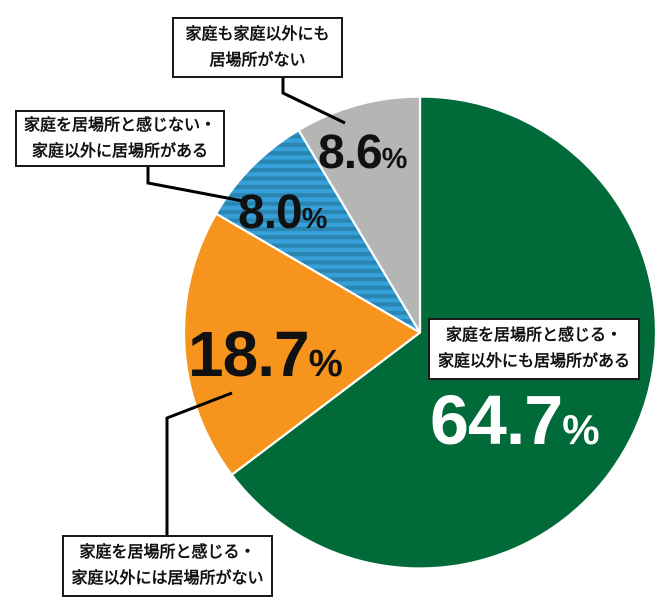 The image size is (670, 603). Describe the element at coordinates (257, 47) in the screenshot. I see `callout-gray-slice-label: 家庭も家庭以外にも 居場所がない` at that location.